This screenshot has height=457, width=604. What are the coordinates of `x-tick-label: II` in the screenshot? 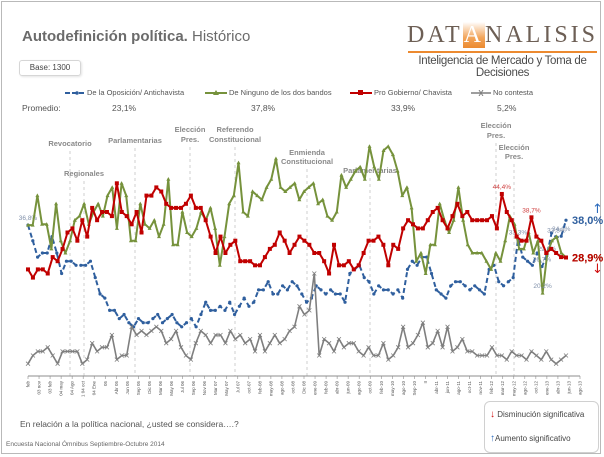 It's located at (425, 382).